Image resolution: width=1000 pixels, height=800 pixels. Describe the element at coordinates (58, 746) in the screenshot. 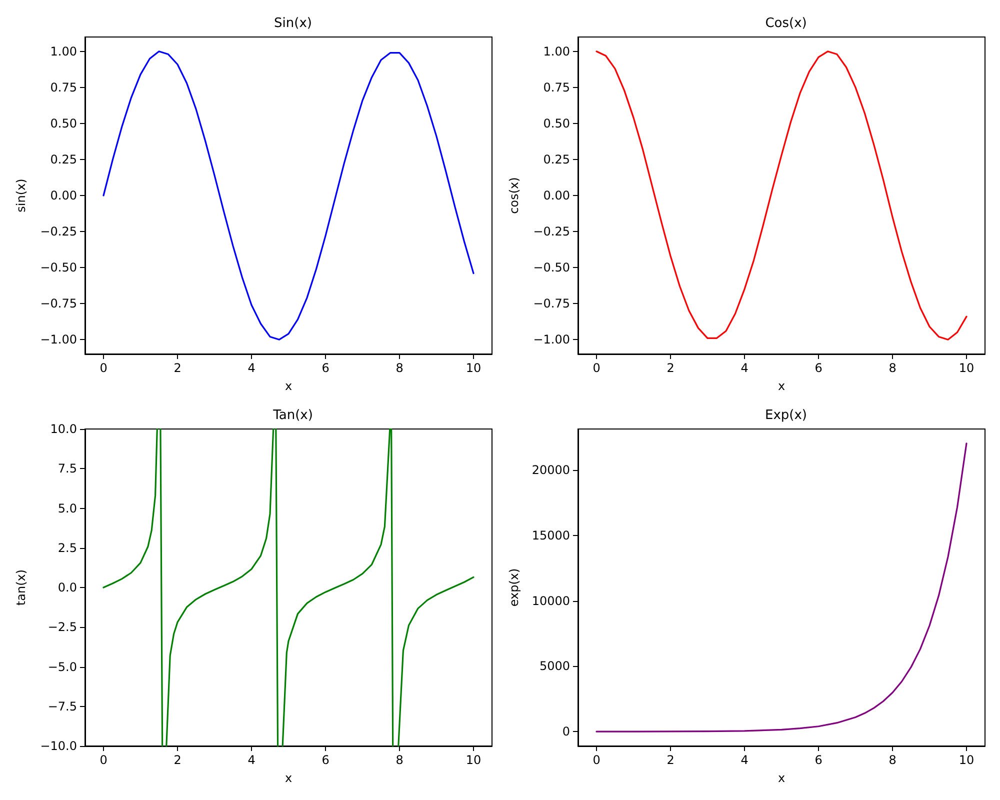

I see `y-tick-label: −10.0` at that location.